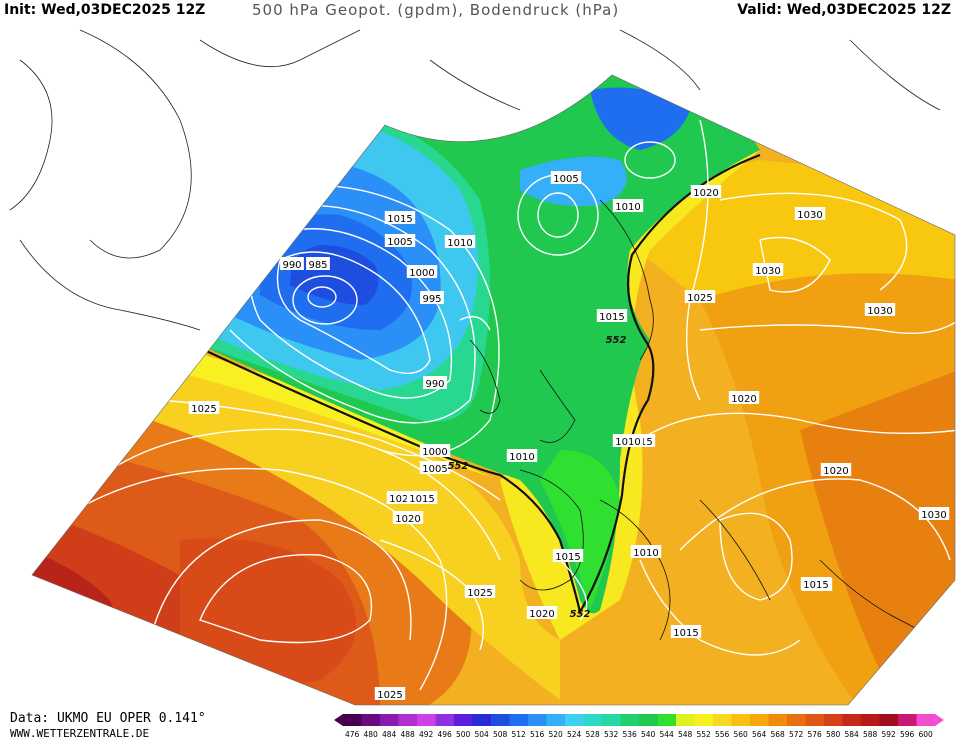 The height and width of the screenshot is (741, 959). What do you see at coordinates (611, 734) in the screenshot?
I see `legend-tick-label: 532` at bounding box center [611, 734].